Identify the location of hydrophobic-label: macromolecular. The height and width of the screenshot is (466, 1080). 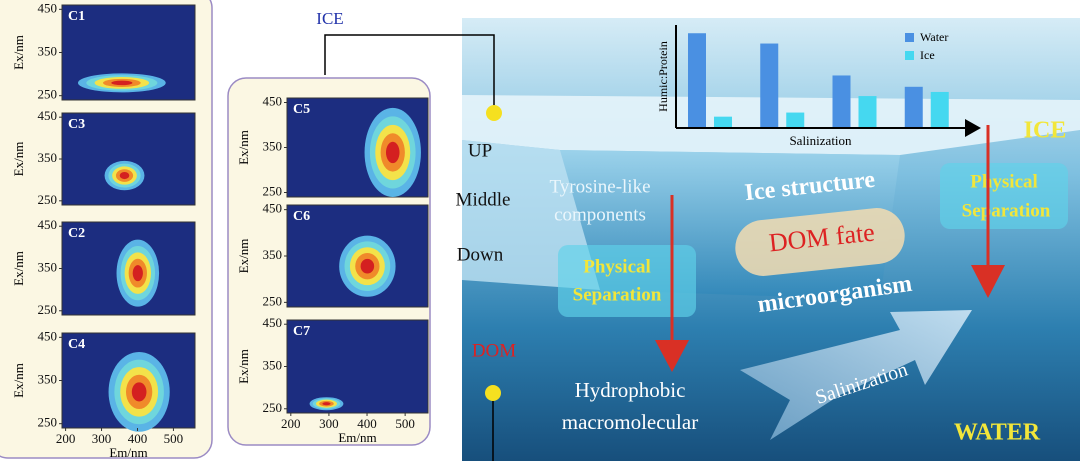
(630, 422).